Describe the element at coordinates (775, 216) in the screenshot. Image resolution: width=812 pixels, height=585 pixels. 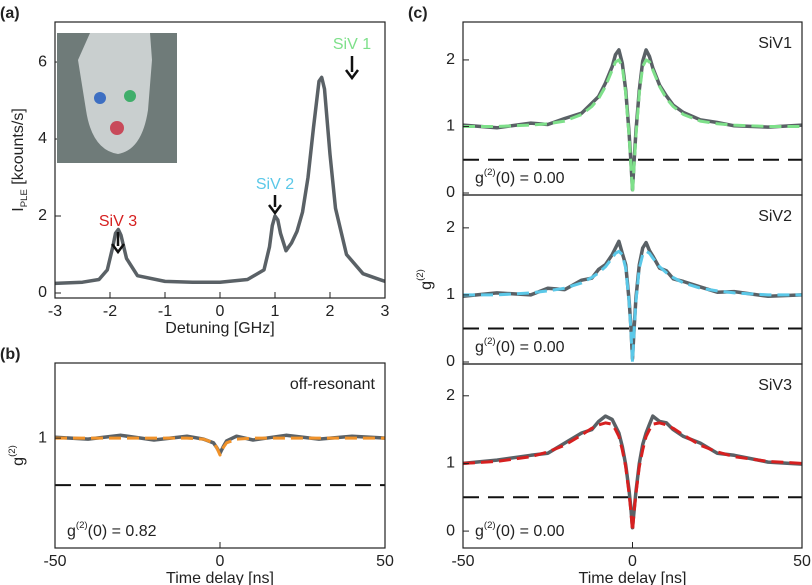
I see `curve-label: SiV2` at that location.